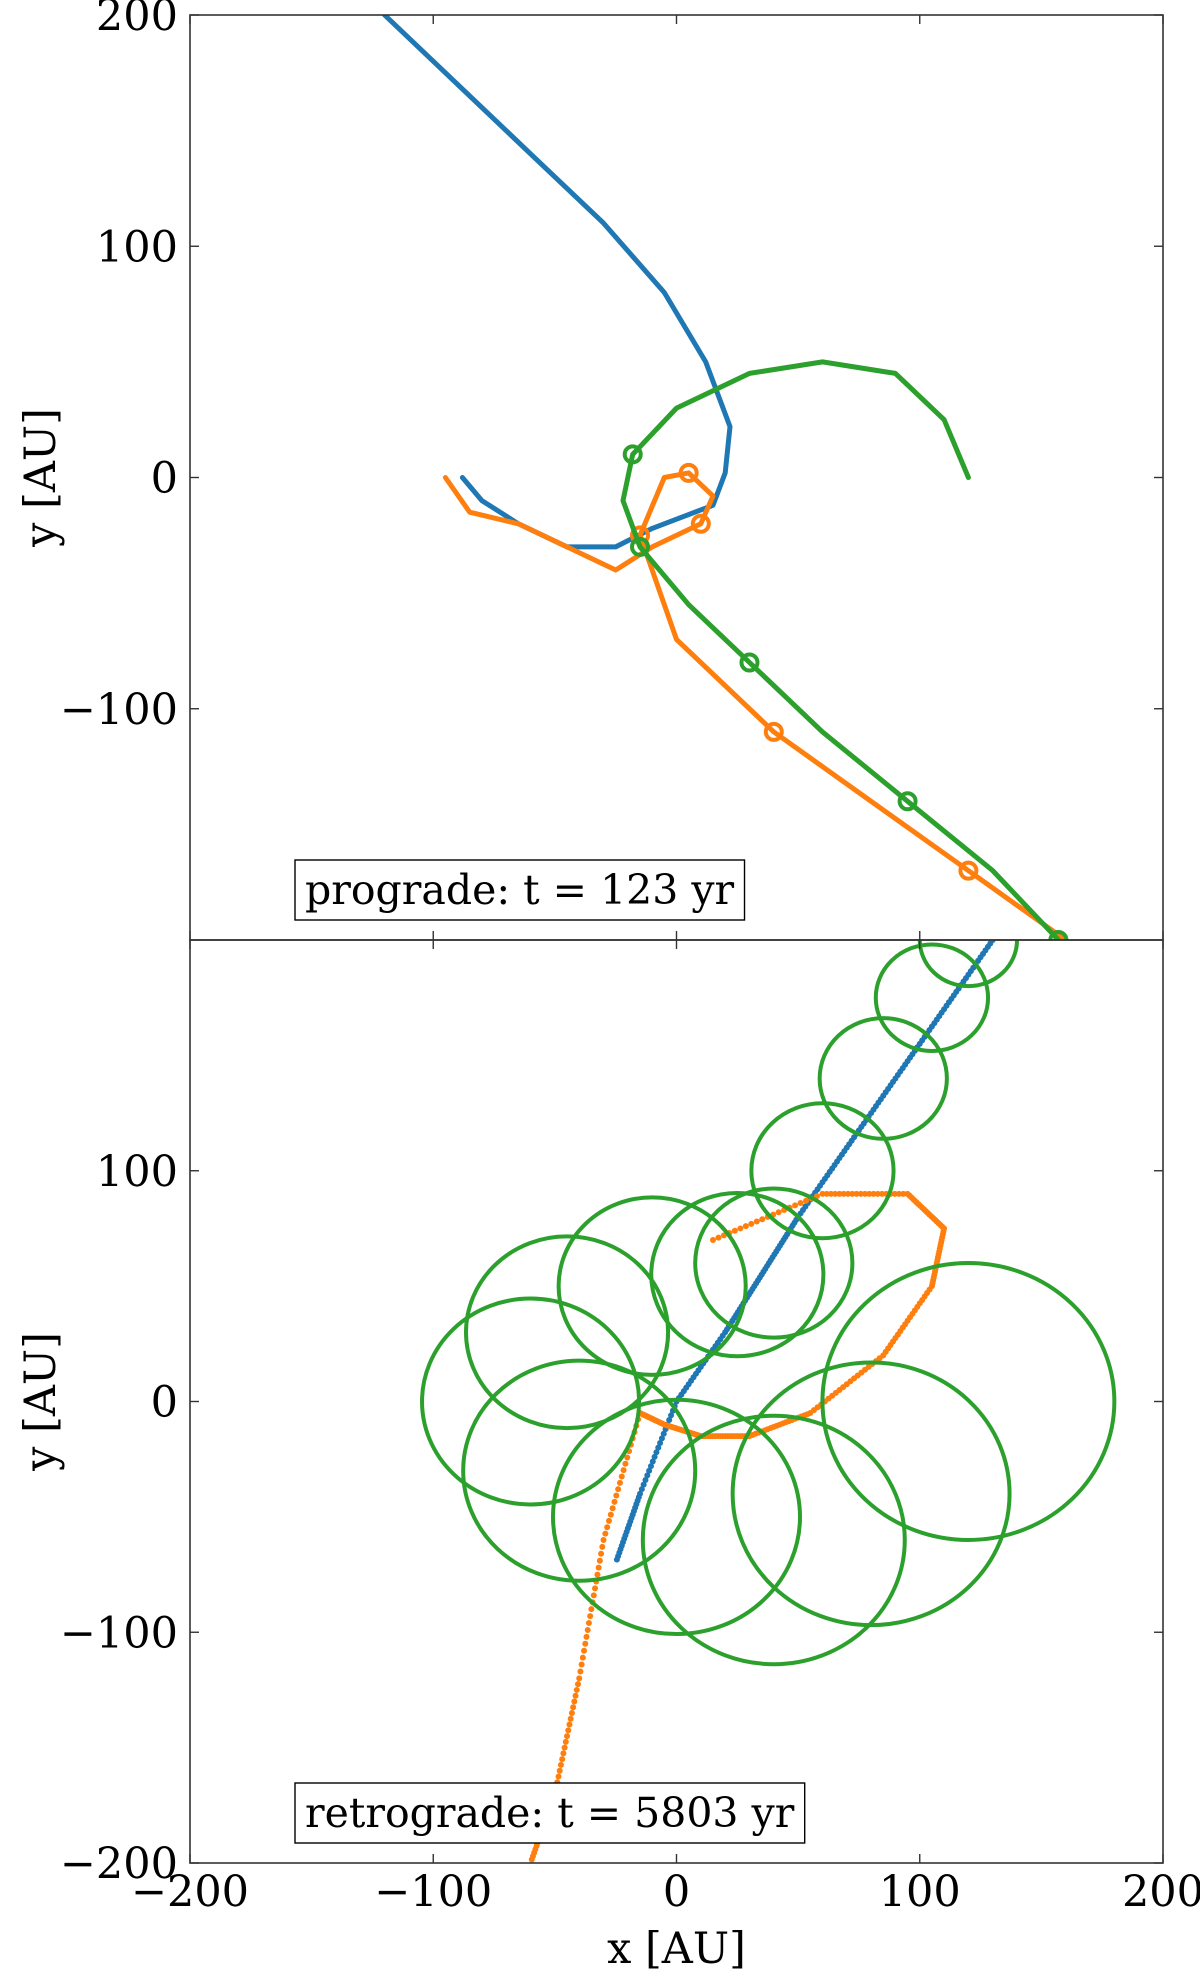  Describe the element at coordinates (190, 1892) in the screenshot. I see `x-tick-label: −200` at that location.